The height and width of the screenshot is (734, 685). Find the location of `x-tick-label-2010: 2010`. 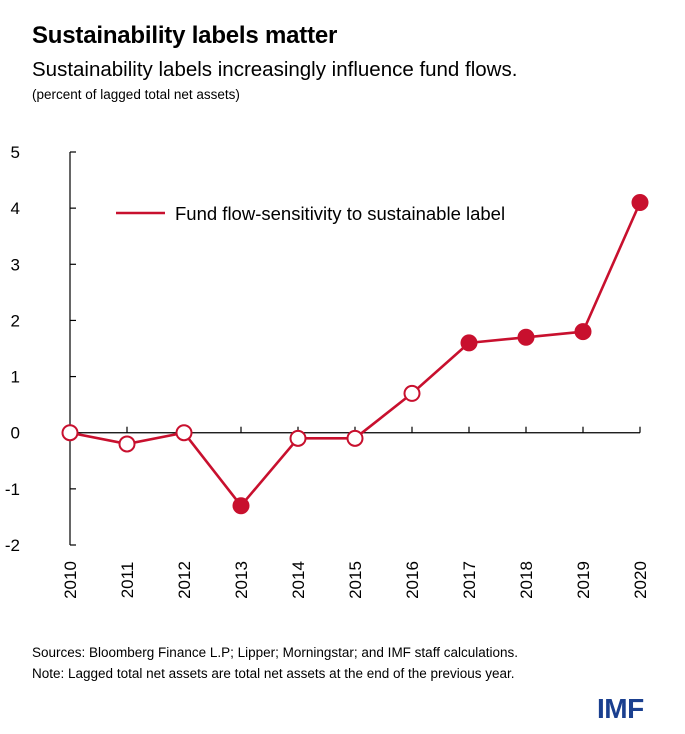

x-tick-label-2010: 2010 is located at coordinates (70, 580).